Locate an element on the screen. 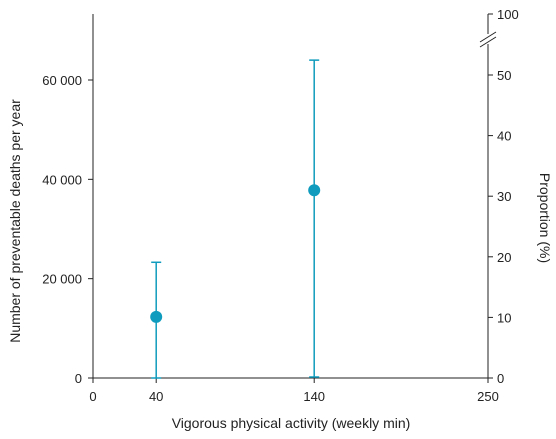  y2-tick-label: 40 is located at coordinates (504, 136).